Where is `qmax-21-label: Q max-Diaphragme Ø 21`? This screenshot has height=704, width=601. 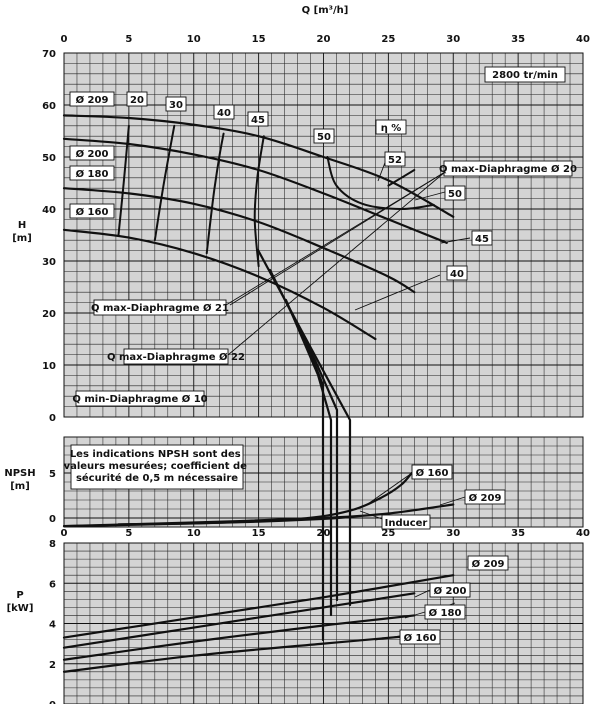 qmax-21-label: Q max-Diaphragme Ø 21 is located at coordinates (160, 308).